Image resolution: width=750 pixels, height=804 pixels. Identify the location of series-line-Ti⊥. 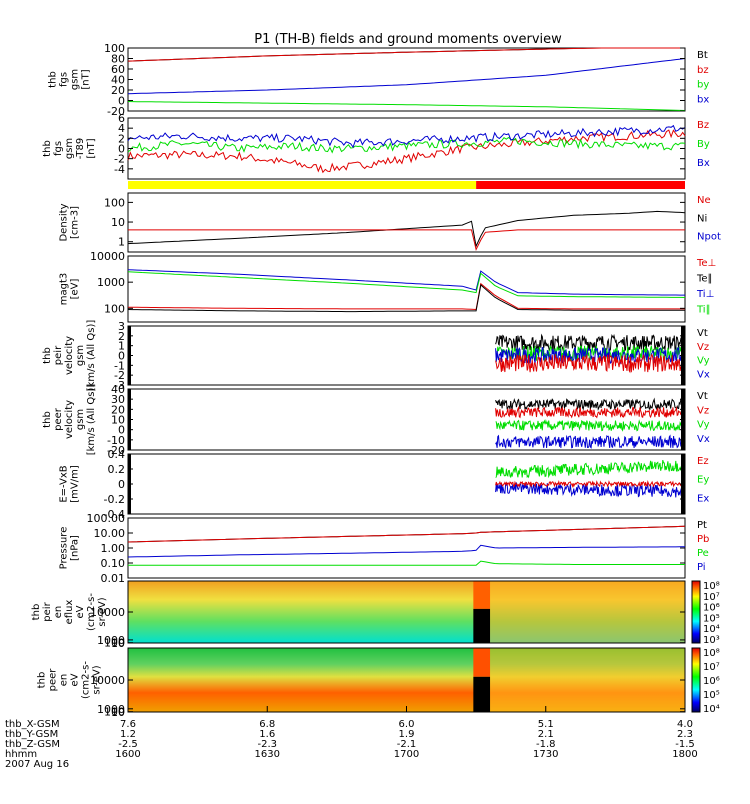
(406, 282).